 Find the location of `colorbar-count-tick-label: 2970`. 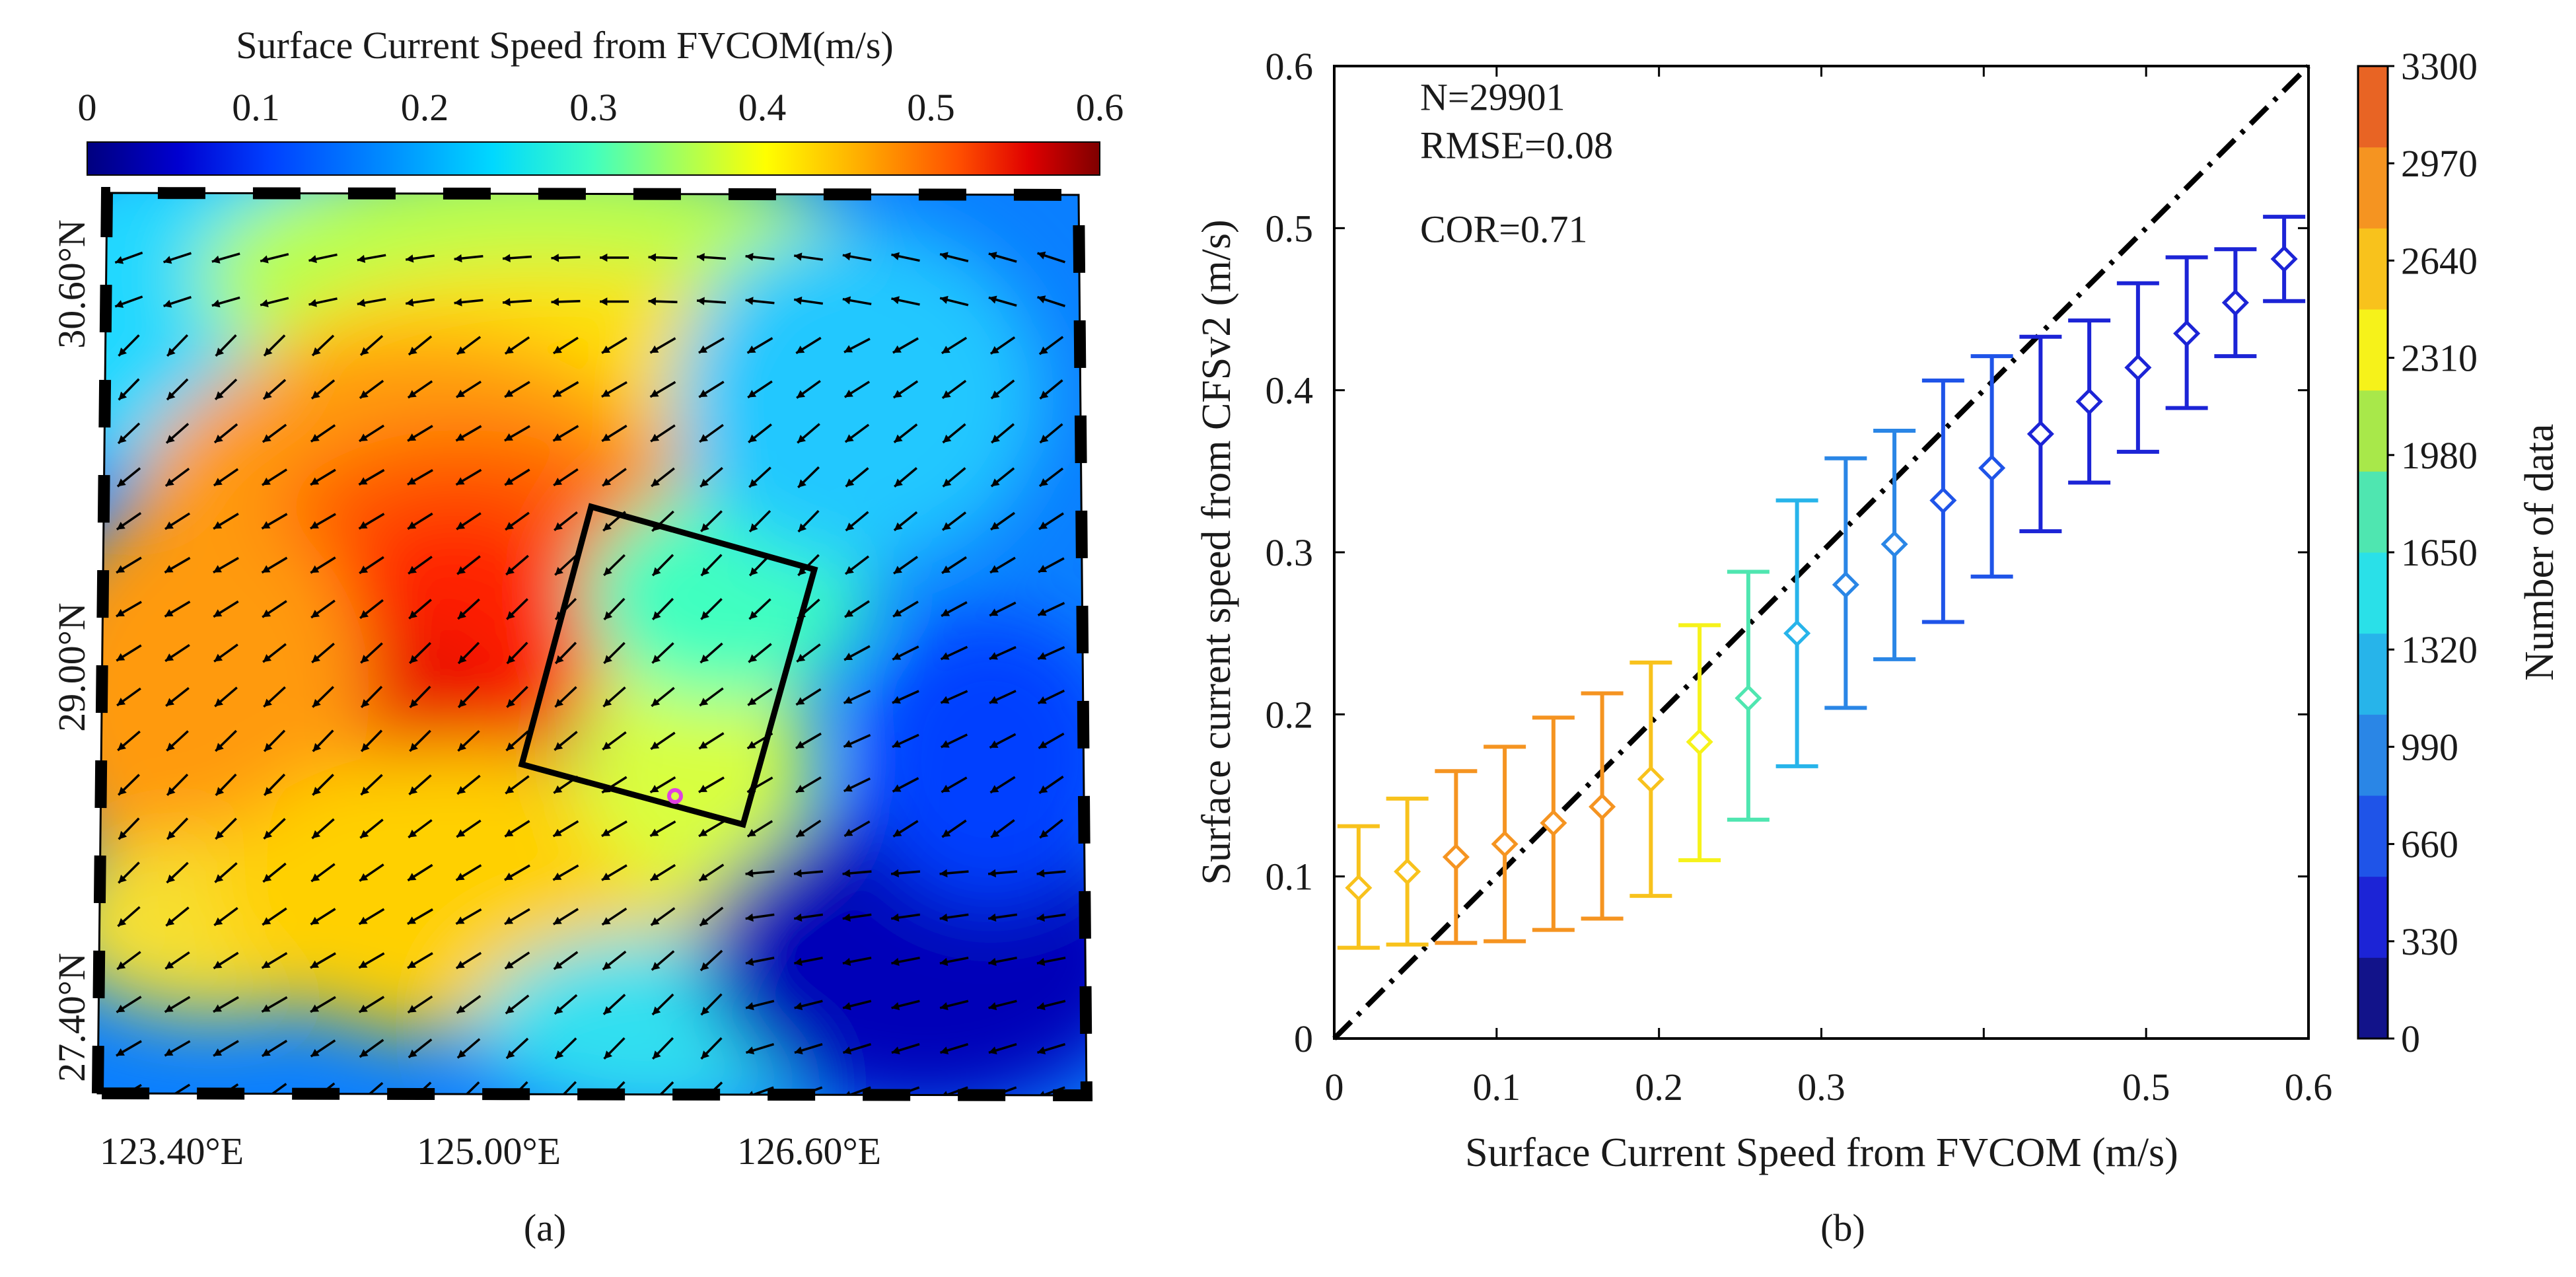

colorbar-count-tick-label: 2970 is located at coordinates (2440, 163).